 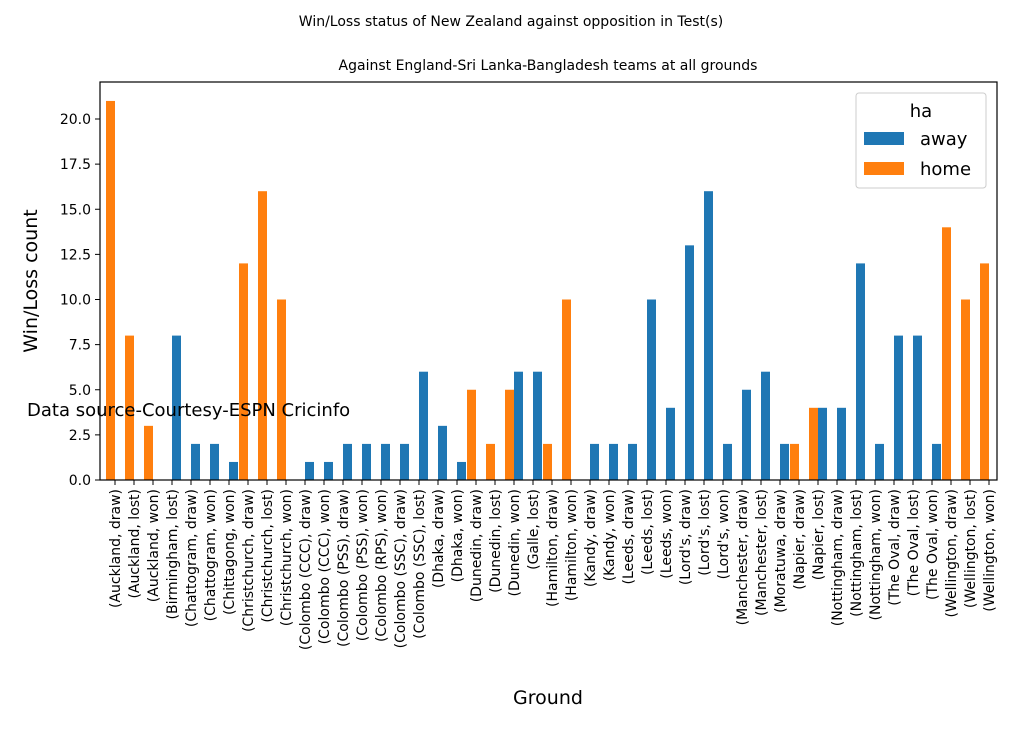 I want to click on y-axis-label: Win/Loss count, so click(x=31, y=280).